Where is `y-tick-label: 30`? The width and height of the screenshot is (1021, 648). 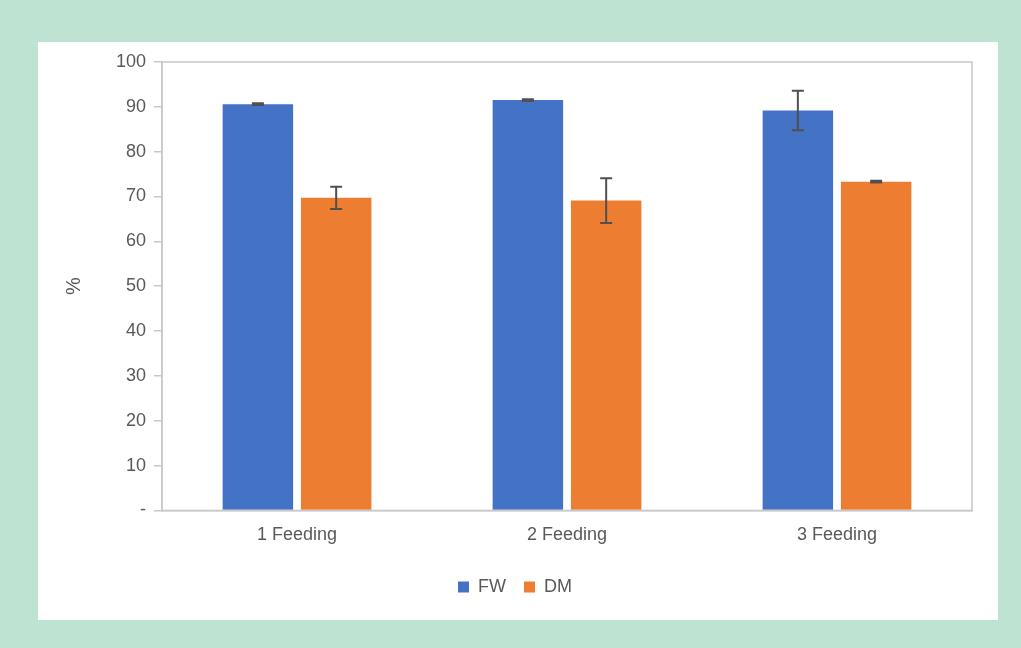 y-tick-label: 30 is located at coordinates (136, 374).